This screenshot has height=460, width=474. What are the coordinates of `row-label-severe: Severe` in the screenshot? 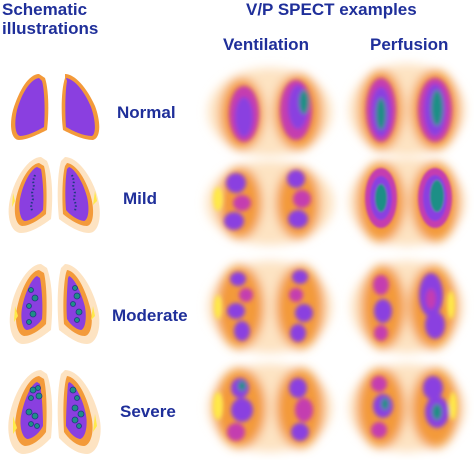 It's located at (148, 411).